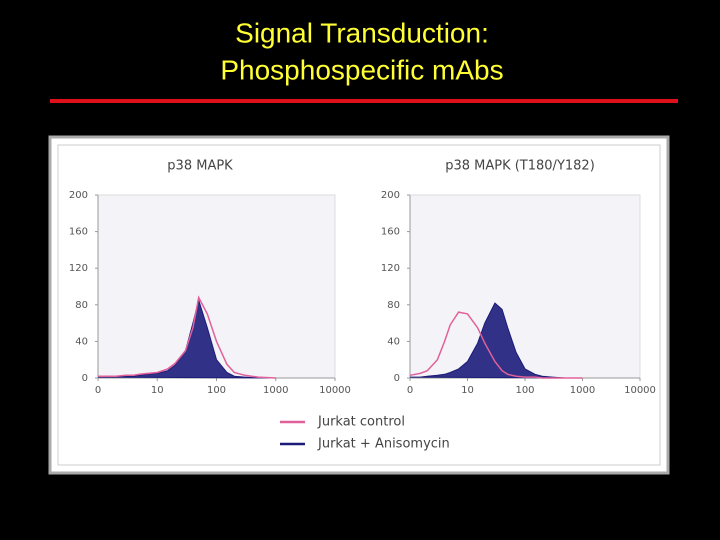 The width and height of the screenshot is (720, 540). What do you see at coordinates (383, 444) in the screenshot?
I see `legend-label: Jurkat + Anisomycin` at bounding box center [383, 444].